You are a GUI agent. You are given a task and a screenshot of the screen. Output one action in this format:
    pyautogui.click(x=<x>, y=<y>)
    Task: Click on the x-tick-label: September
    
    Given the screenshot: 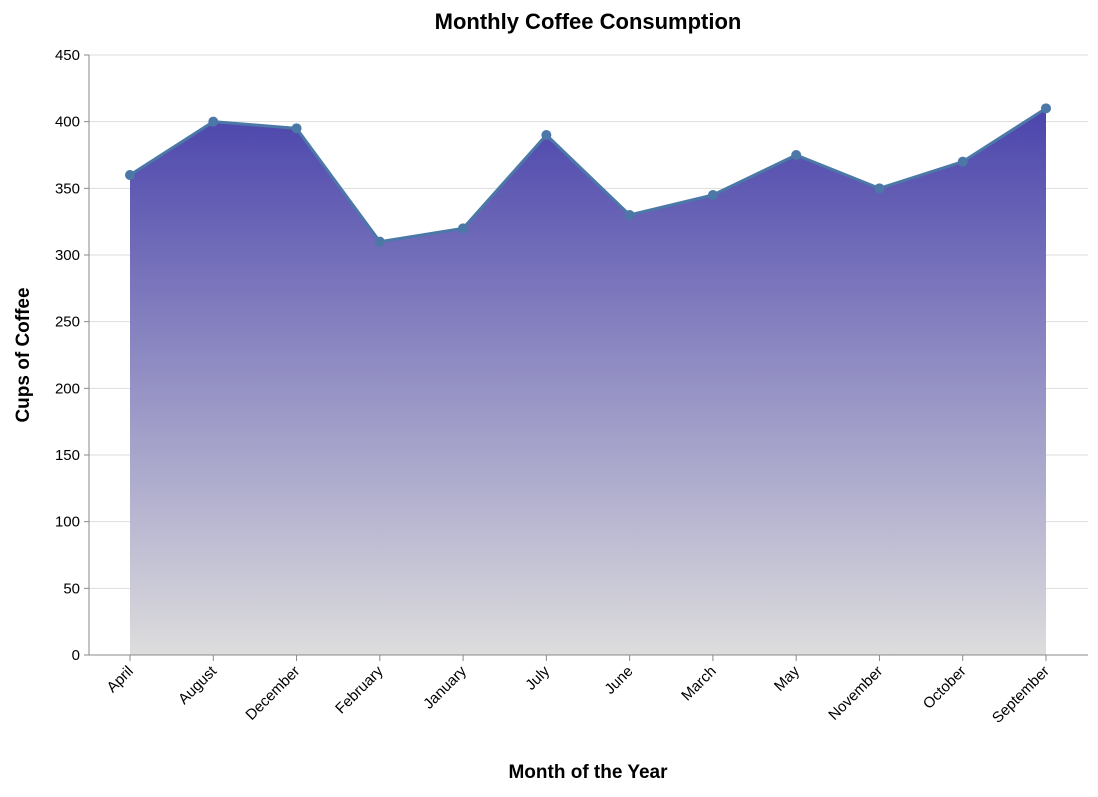 What is the action you would take?
    pyautogui.click(x=1021, y=695)
    